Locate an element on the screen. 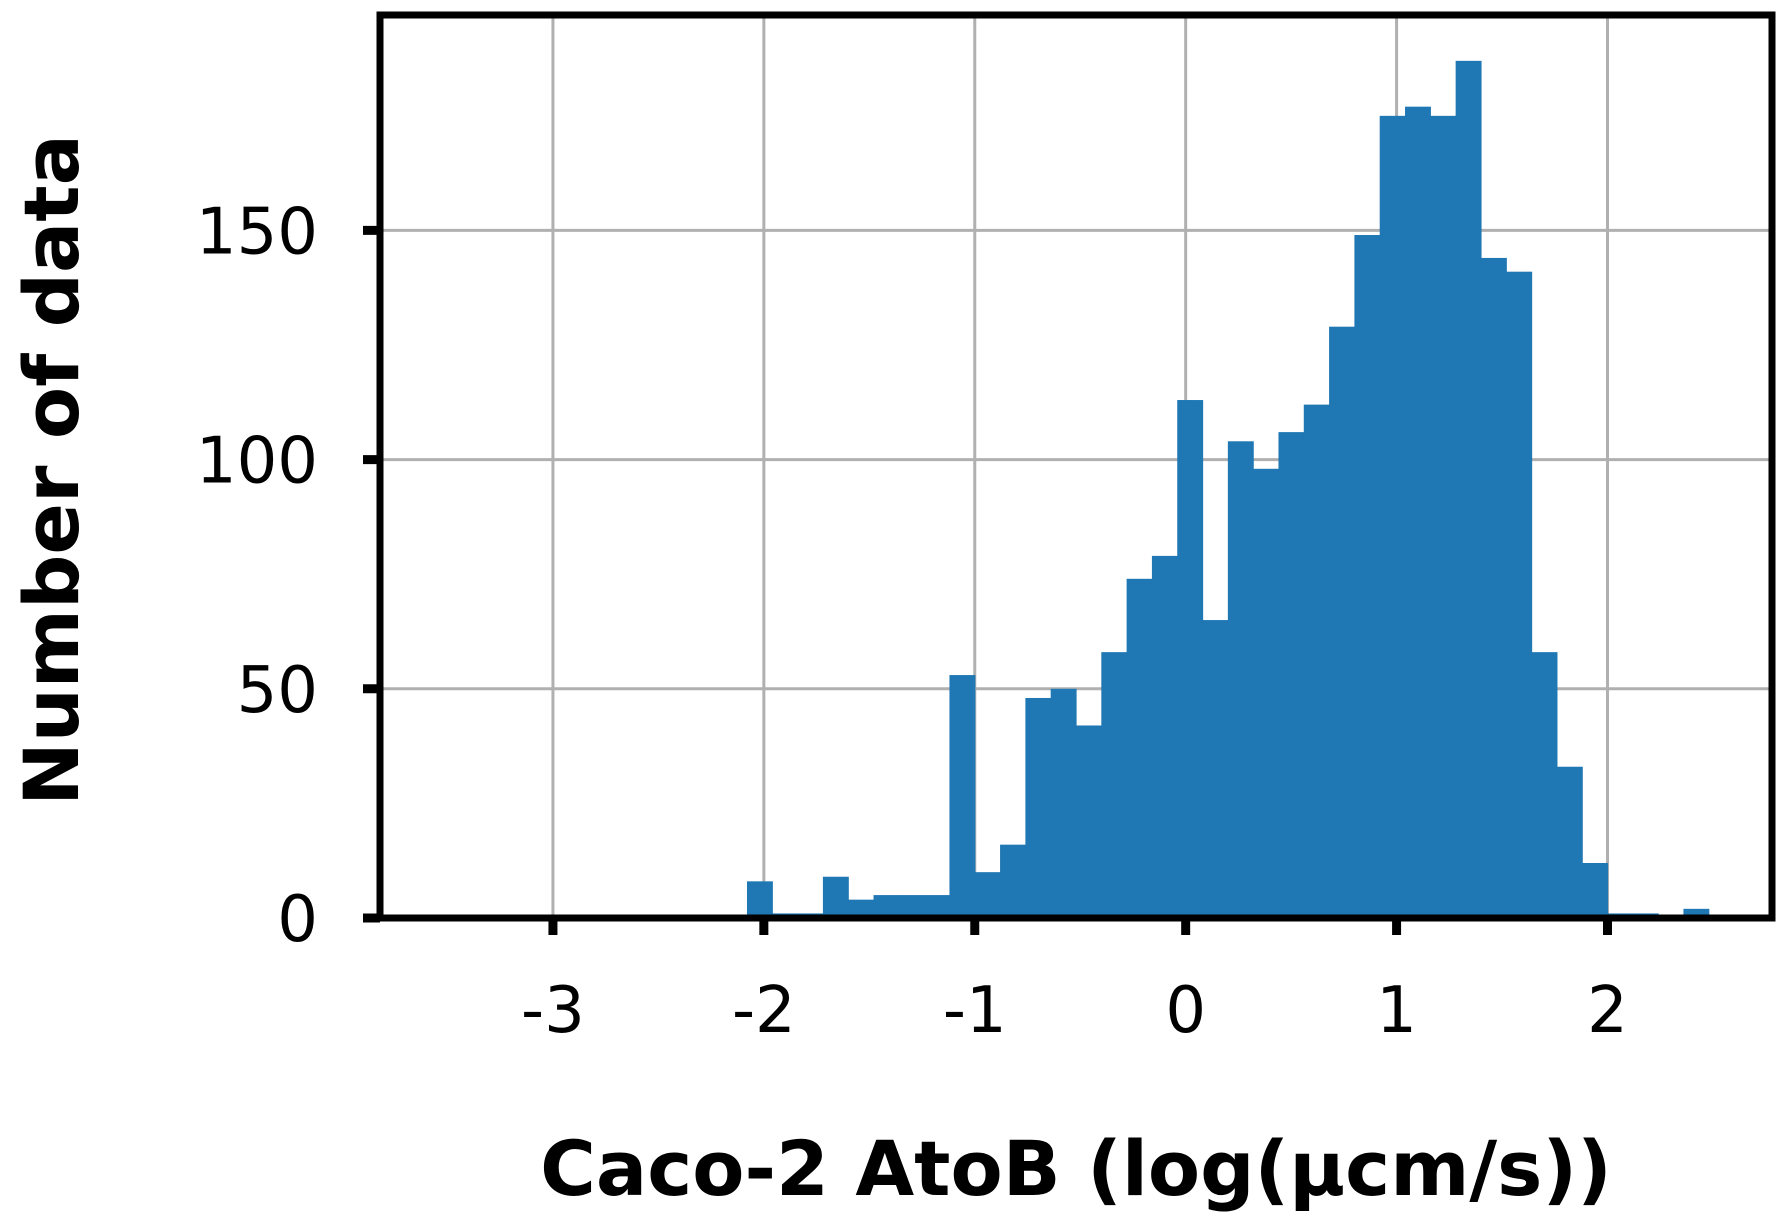  x-tick-label: -3 is located at coordinates (553, 1011).